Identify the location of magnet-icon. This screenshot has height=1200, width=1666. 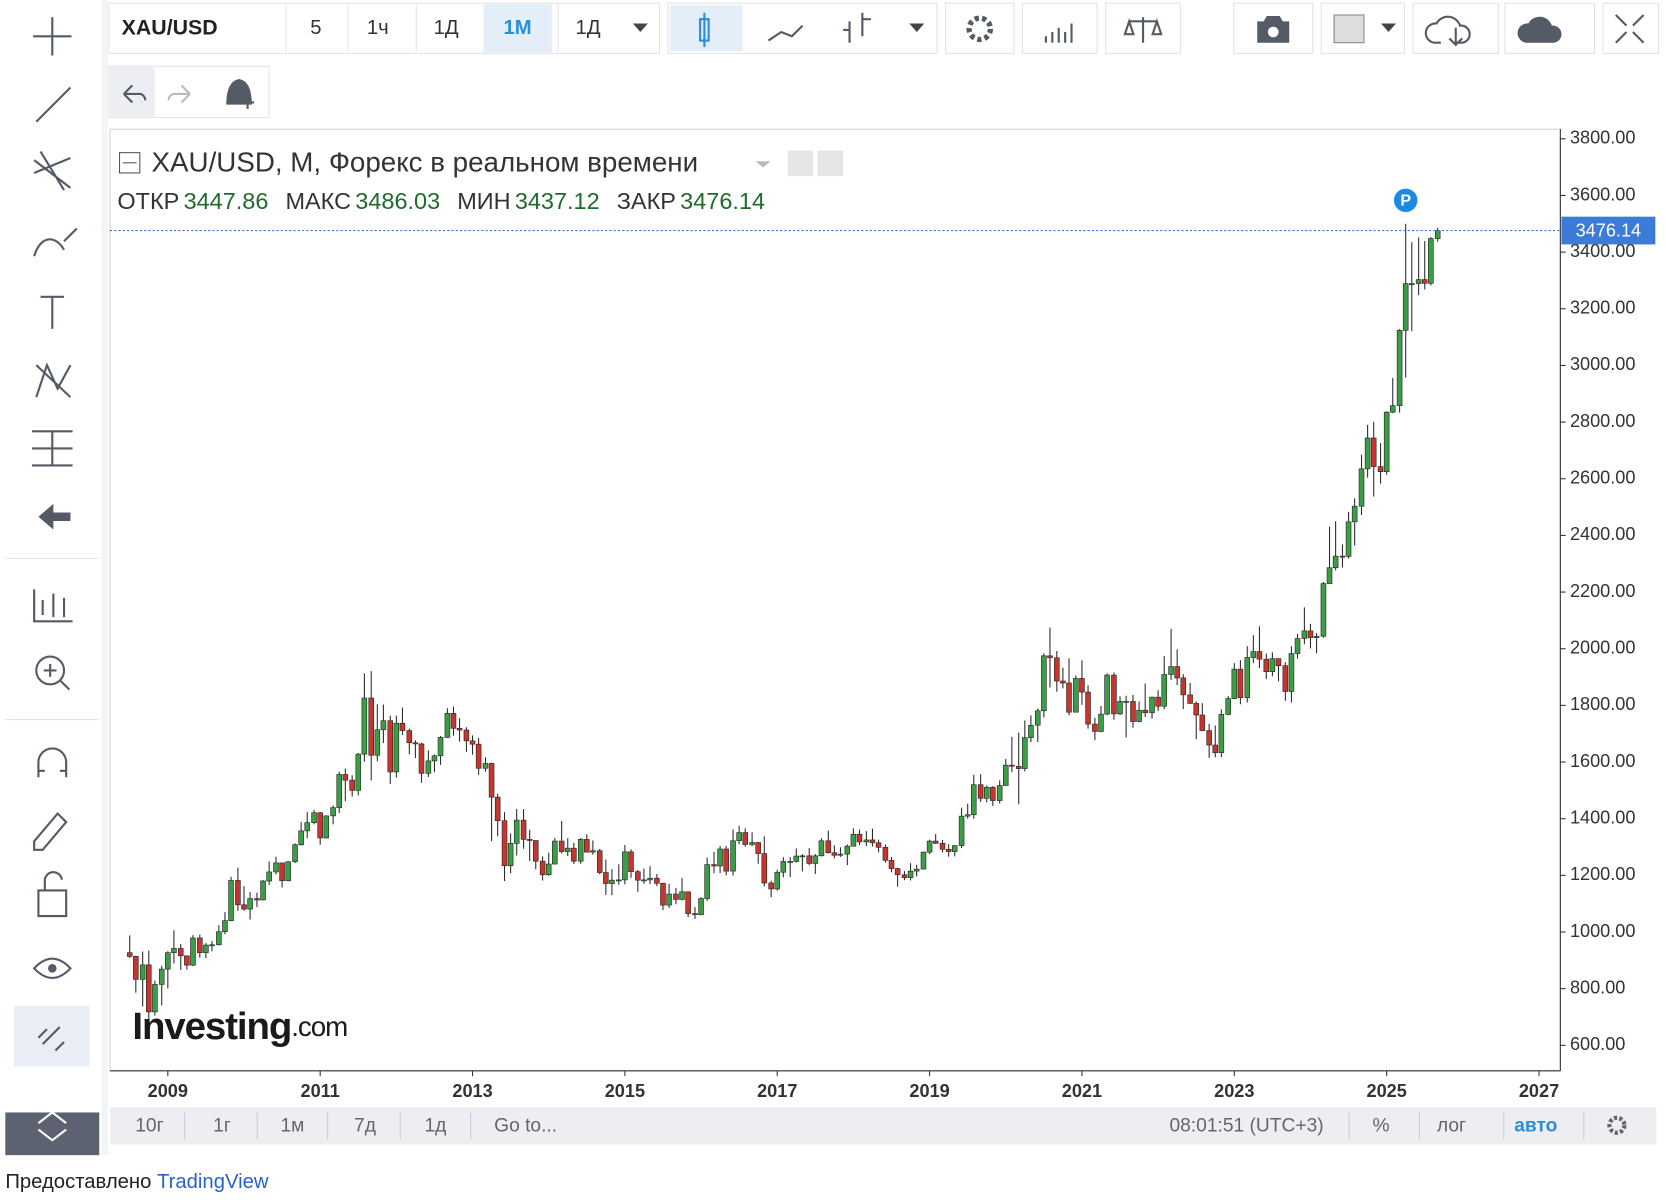
(52, 762).